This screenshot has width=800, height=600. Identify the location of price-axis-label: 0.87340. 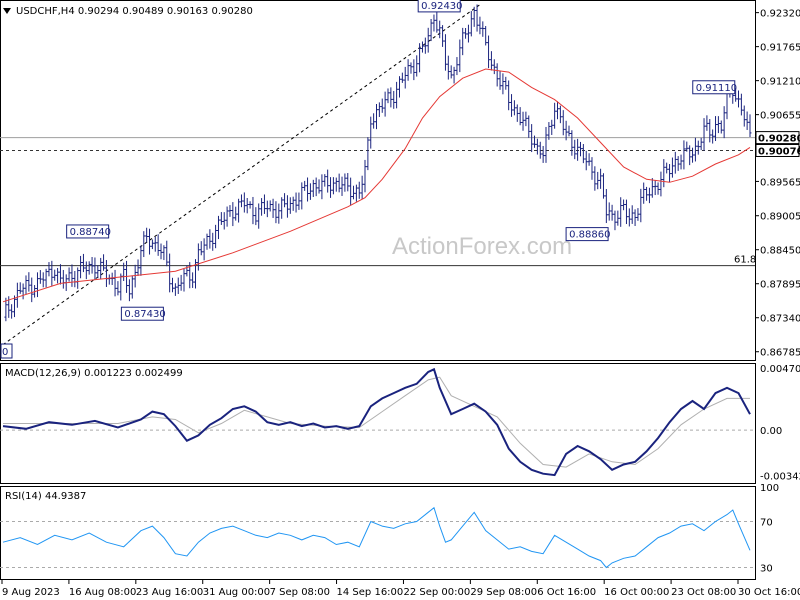
(780, 319).